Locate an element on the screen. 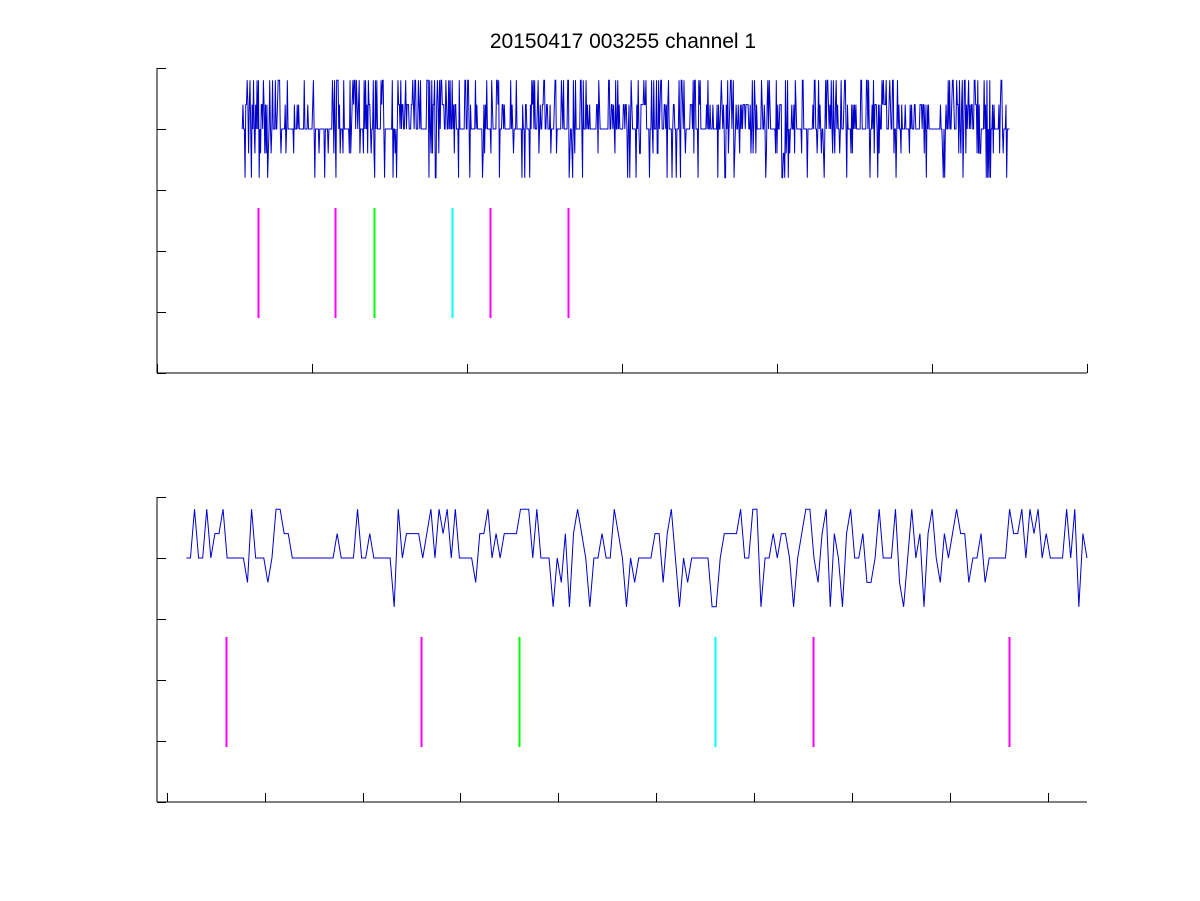  figure-title: 20150417 003255 channel 1 is located at coordinates (623, 41).